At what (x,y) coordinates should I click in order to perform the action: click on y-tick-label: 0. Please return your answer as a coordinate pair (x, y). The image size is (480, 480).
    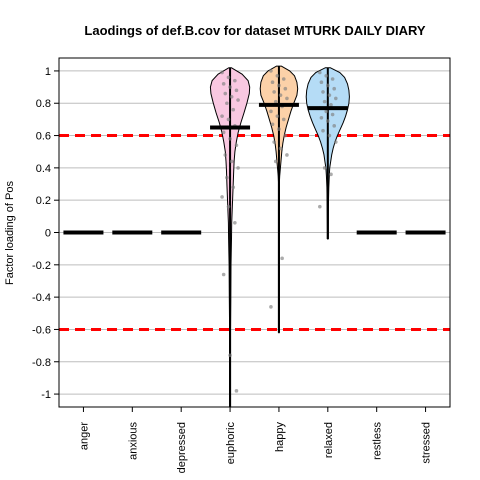
    Looking at the image, I should click on (48, 234).